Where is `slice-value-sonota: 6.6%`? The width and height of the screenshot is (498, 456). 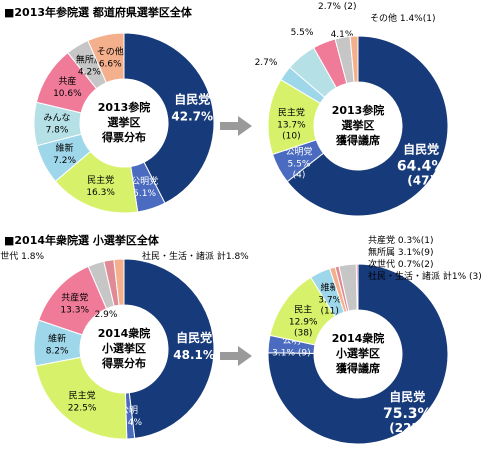
slice-value-sonota: 6.6% is located at coordinates (110, 64).